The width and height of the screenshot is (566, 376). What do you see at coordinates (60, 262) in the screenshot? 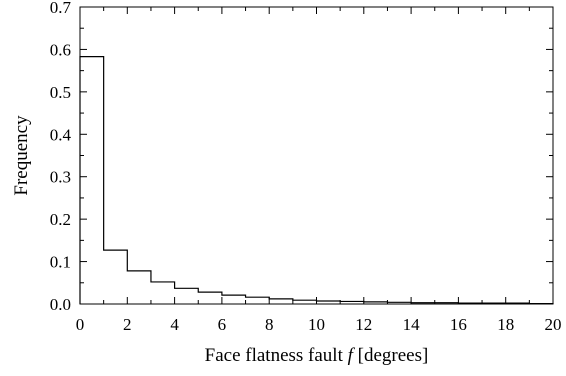
I see `y-tick-label: 0.1` at bounding box center [60, 262].